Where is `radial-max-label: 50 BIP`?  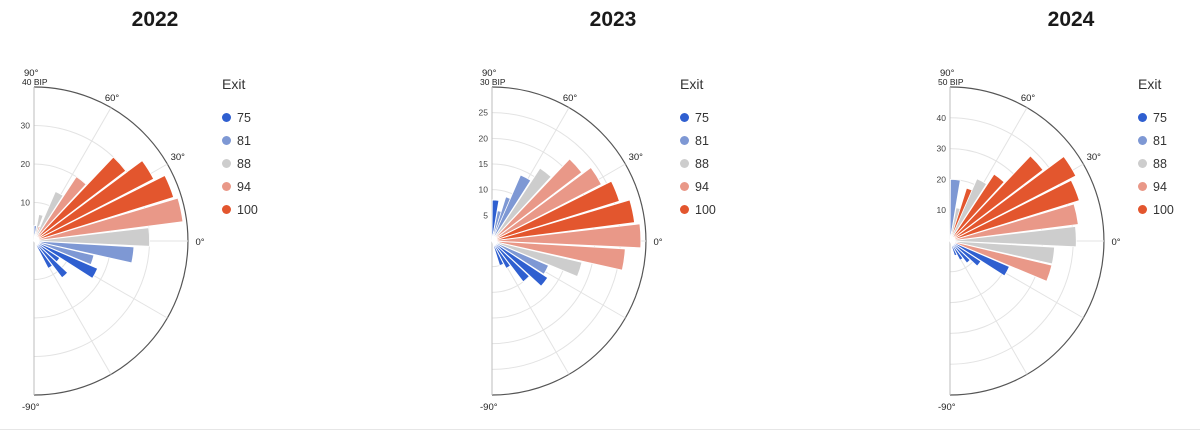 radial-max-label: 50 BIP is located at coordinates (951, 82).